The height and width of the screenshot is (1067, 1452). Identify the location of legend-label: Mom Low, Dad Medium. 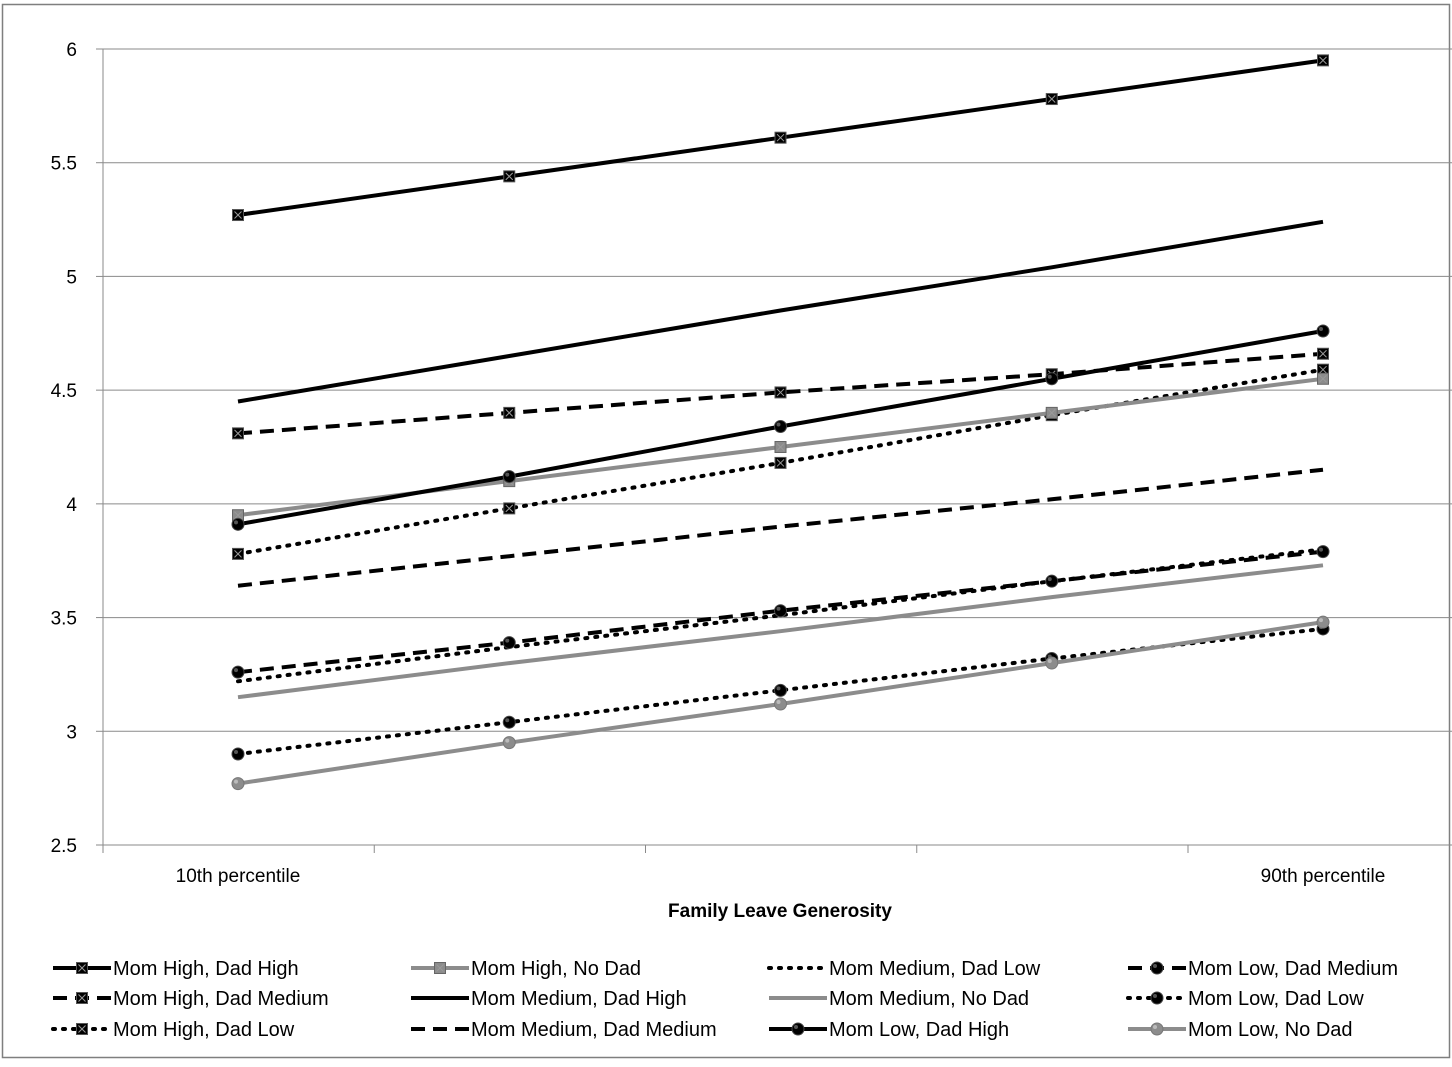
(1293, 969).